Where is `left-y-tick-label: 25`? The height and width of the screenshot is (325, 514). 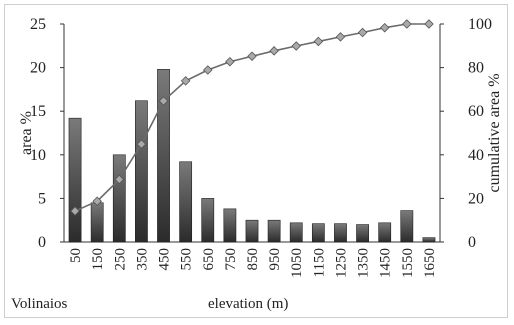
left-y-tick-label: 25 is located at coordinates (38, 24).